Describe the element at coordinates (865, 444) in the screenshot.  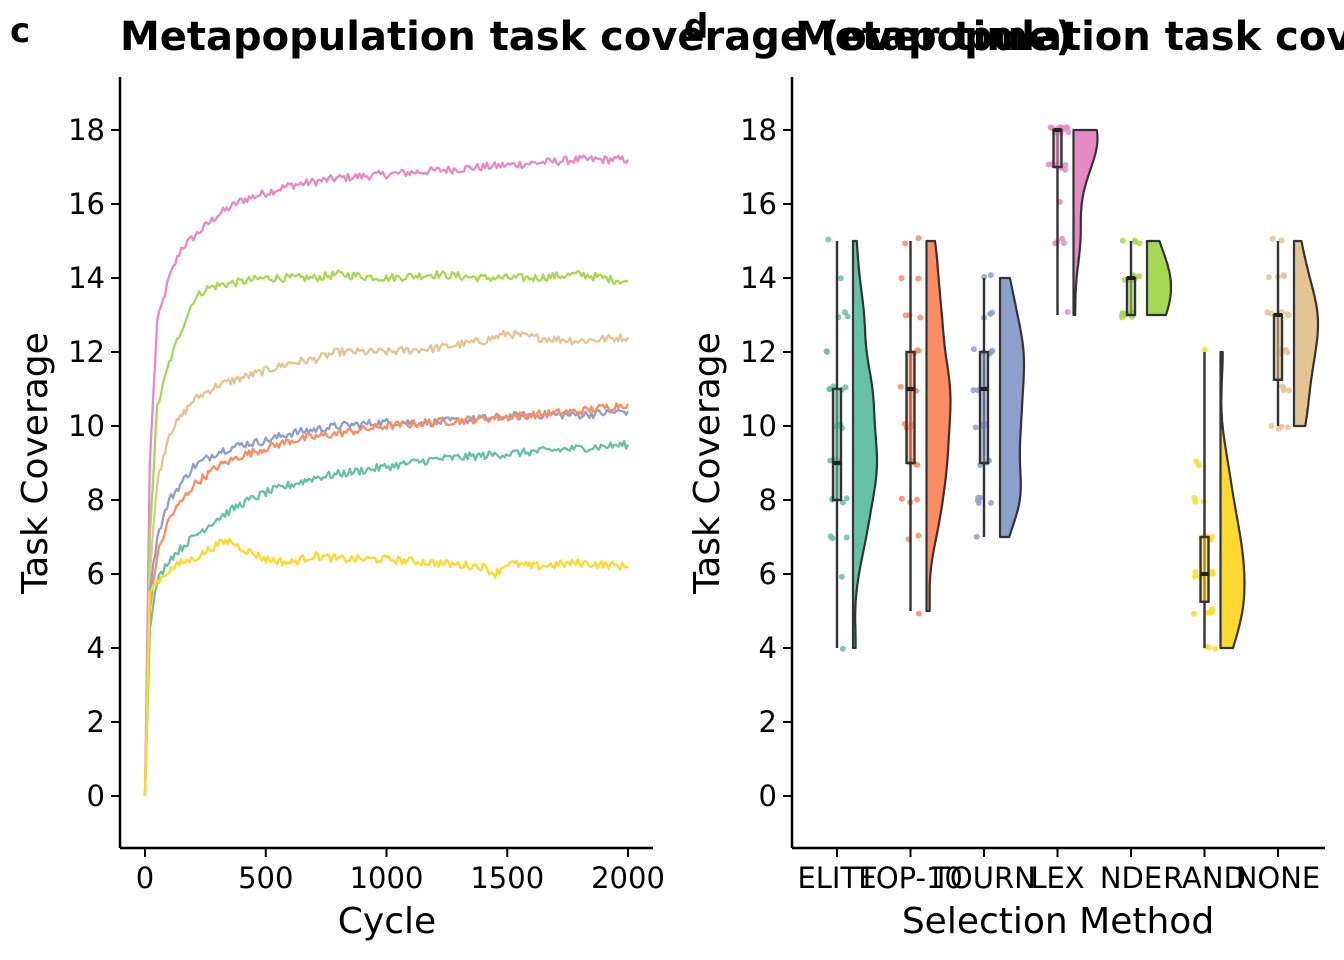
I see `violin-elite` at that location.